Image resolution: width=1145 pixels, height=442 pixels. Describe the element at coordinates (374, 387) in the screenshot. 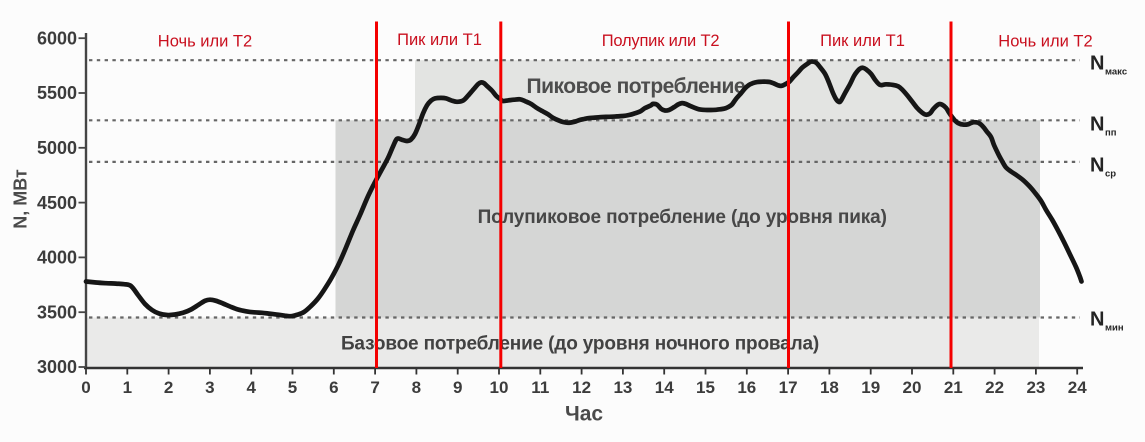

I see `svg-text: 7` at that location.